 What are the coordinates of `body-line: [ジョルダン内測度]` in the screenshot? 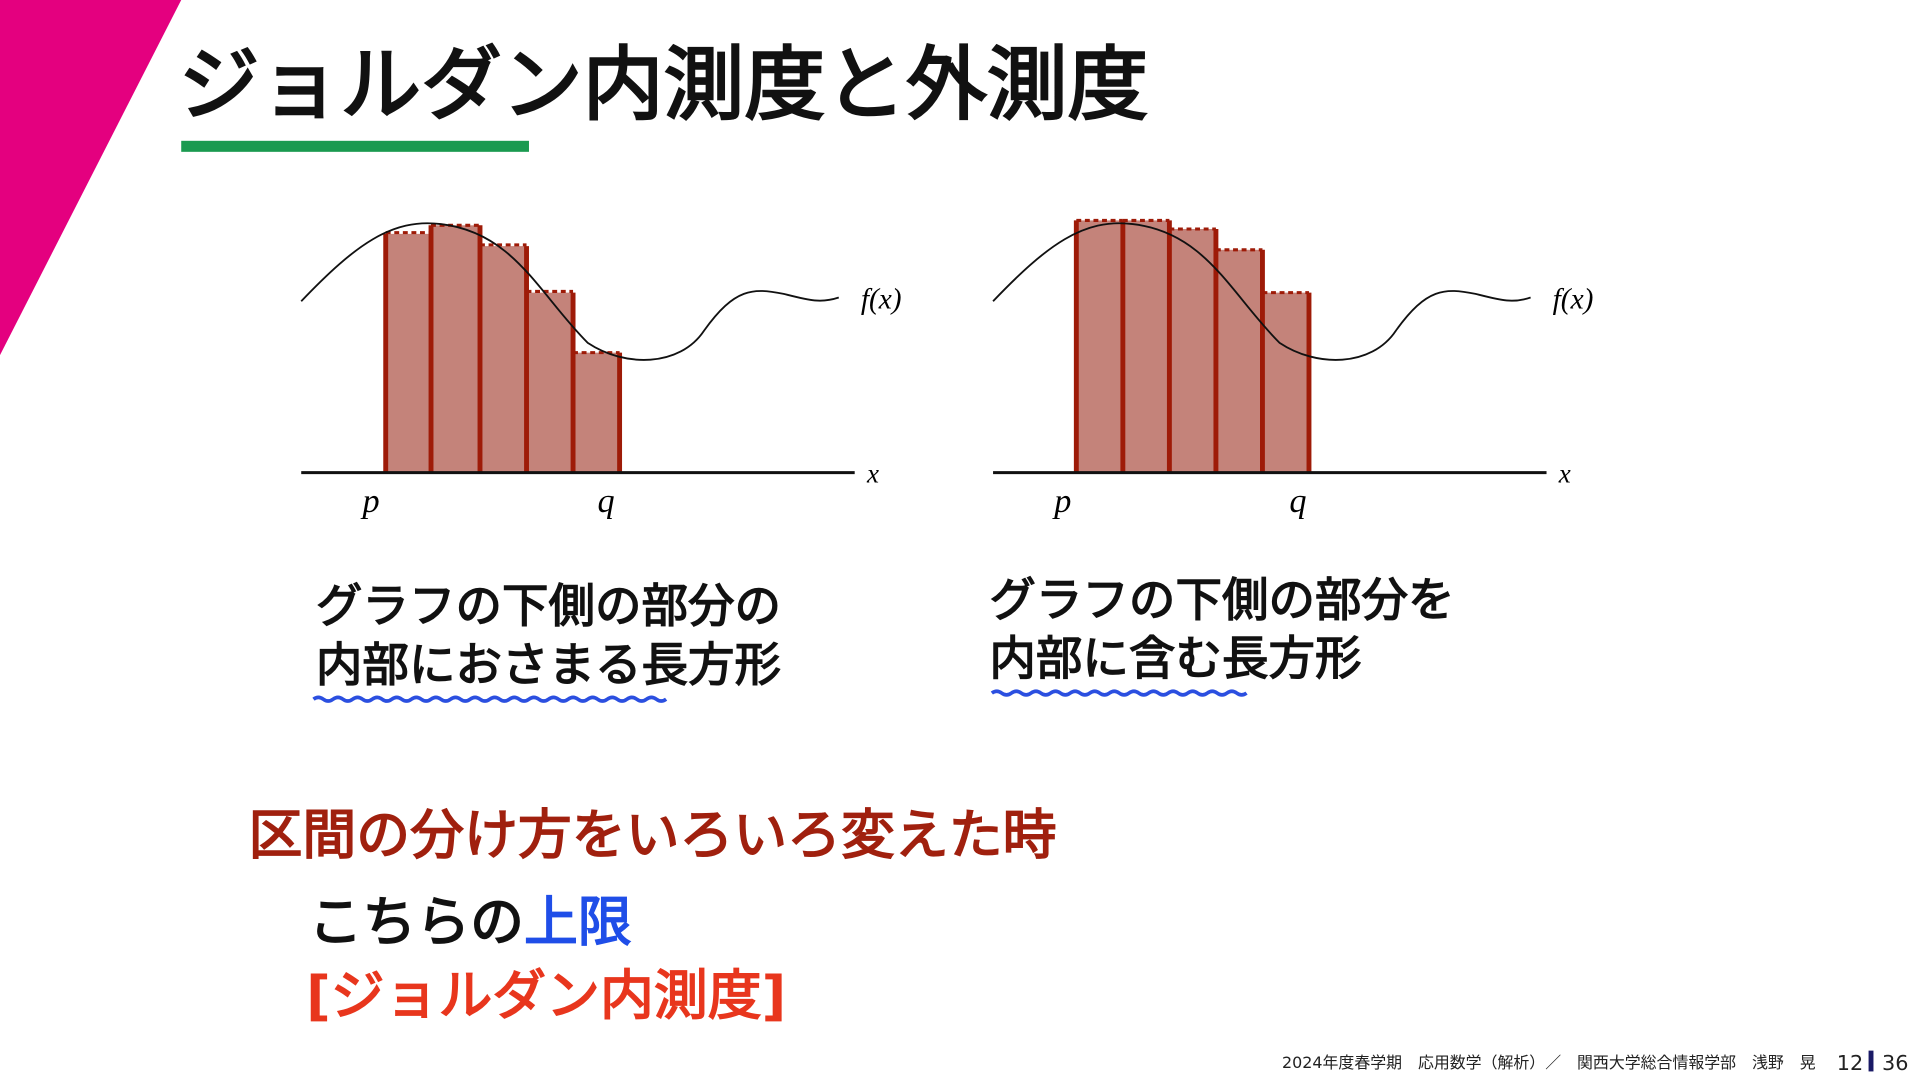 It's located at (546, 995).